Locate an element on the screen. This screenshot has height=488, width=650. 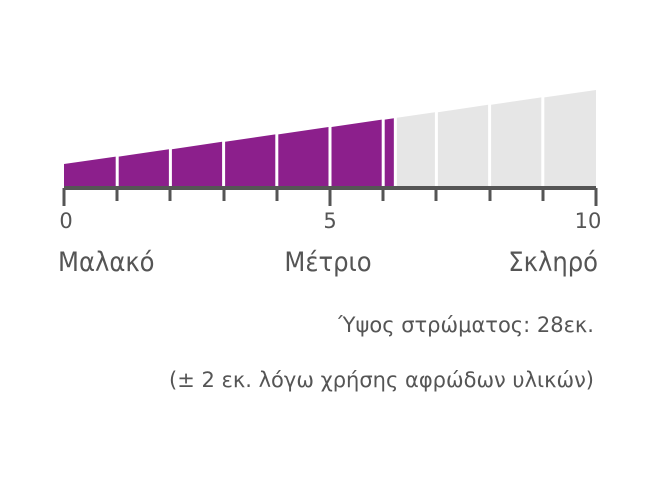
tick-label-5: 5 is located at coordinates (329, 221).